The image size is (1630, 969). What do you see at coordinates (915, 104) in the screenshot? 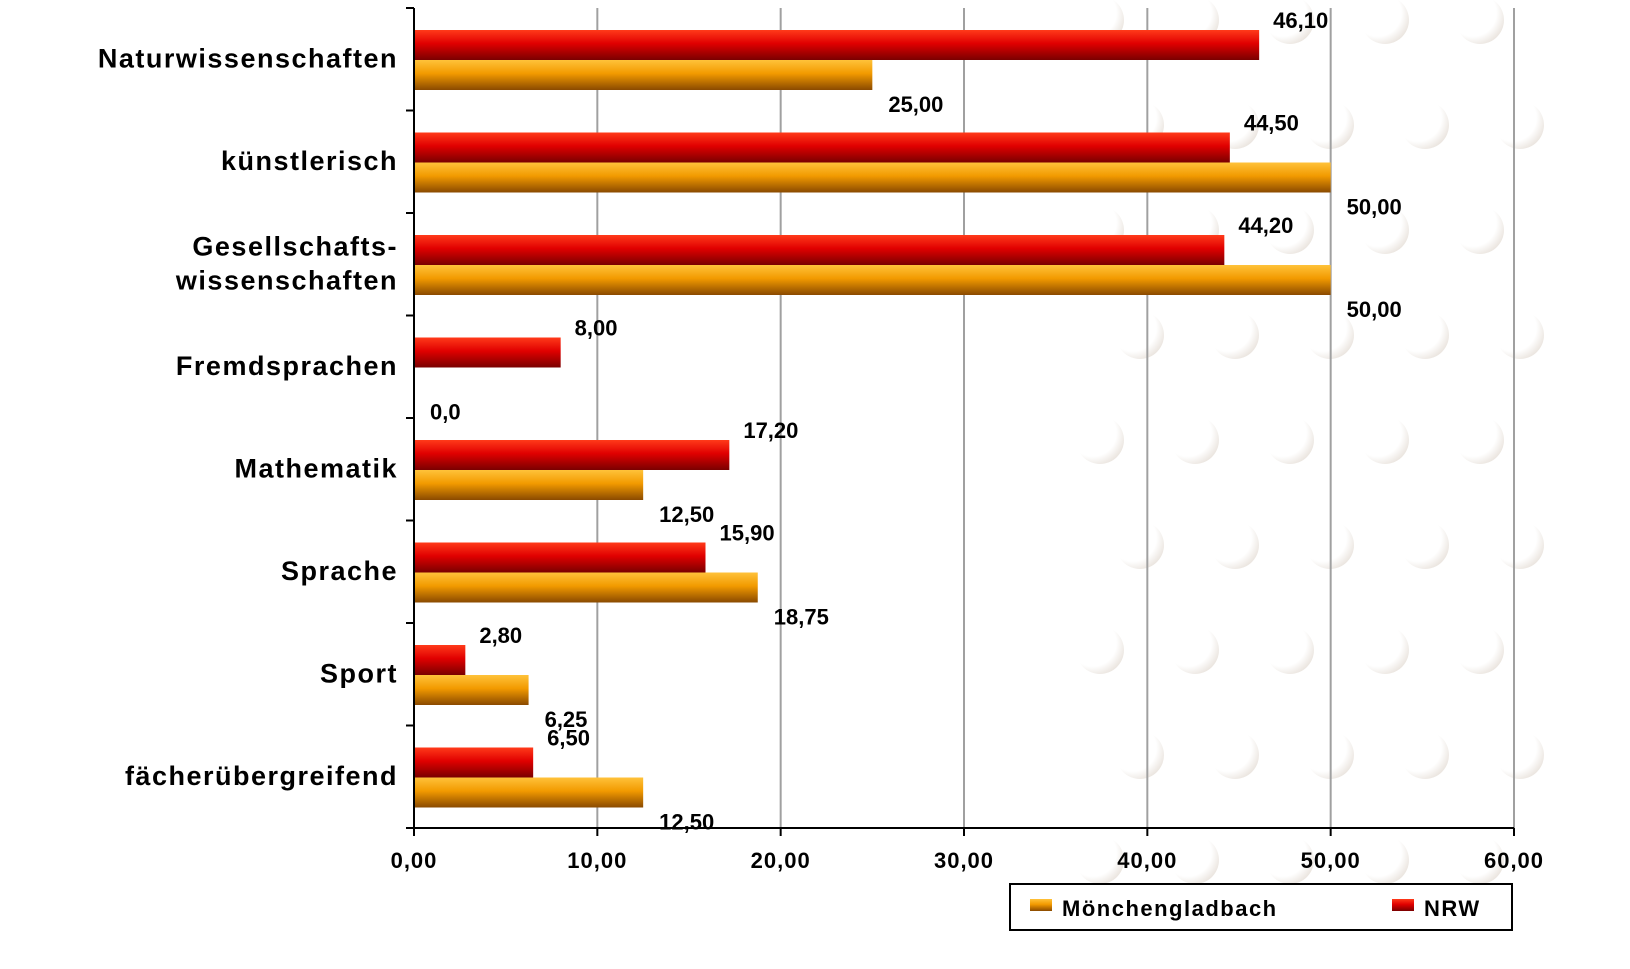
I see `data-label: 25,00` at bounding box center [915, 104].